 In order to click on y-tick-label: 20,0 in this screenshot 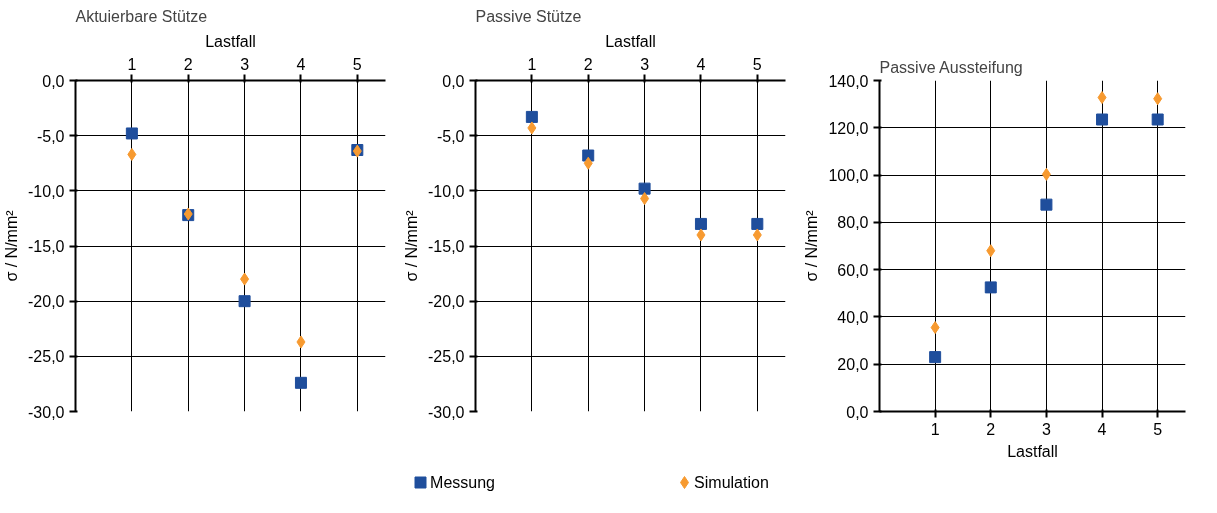, I will do `click(853, 365)`.